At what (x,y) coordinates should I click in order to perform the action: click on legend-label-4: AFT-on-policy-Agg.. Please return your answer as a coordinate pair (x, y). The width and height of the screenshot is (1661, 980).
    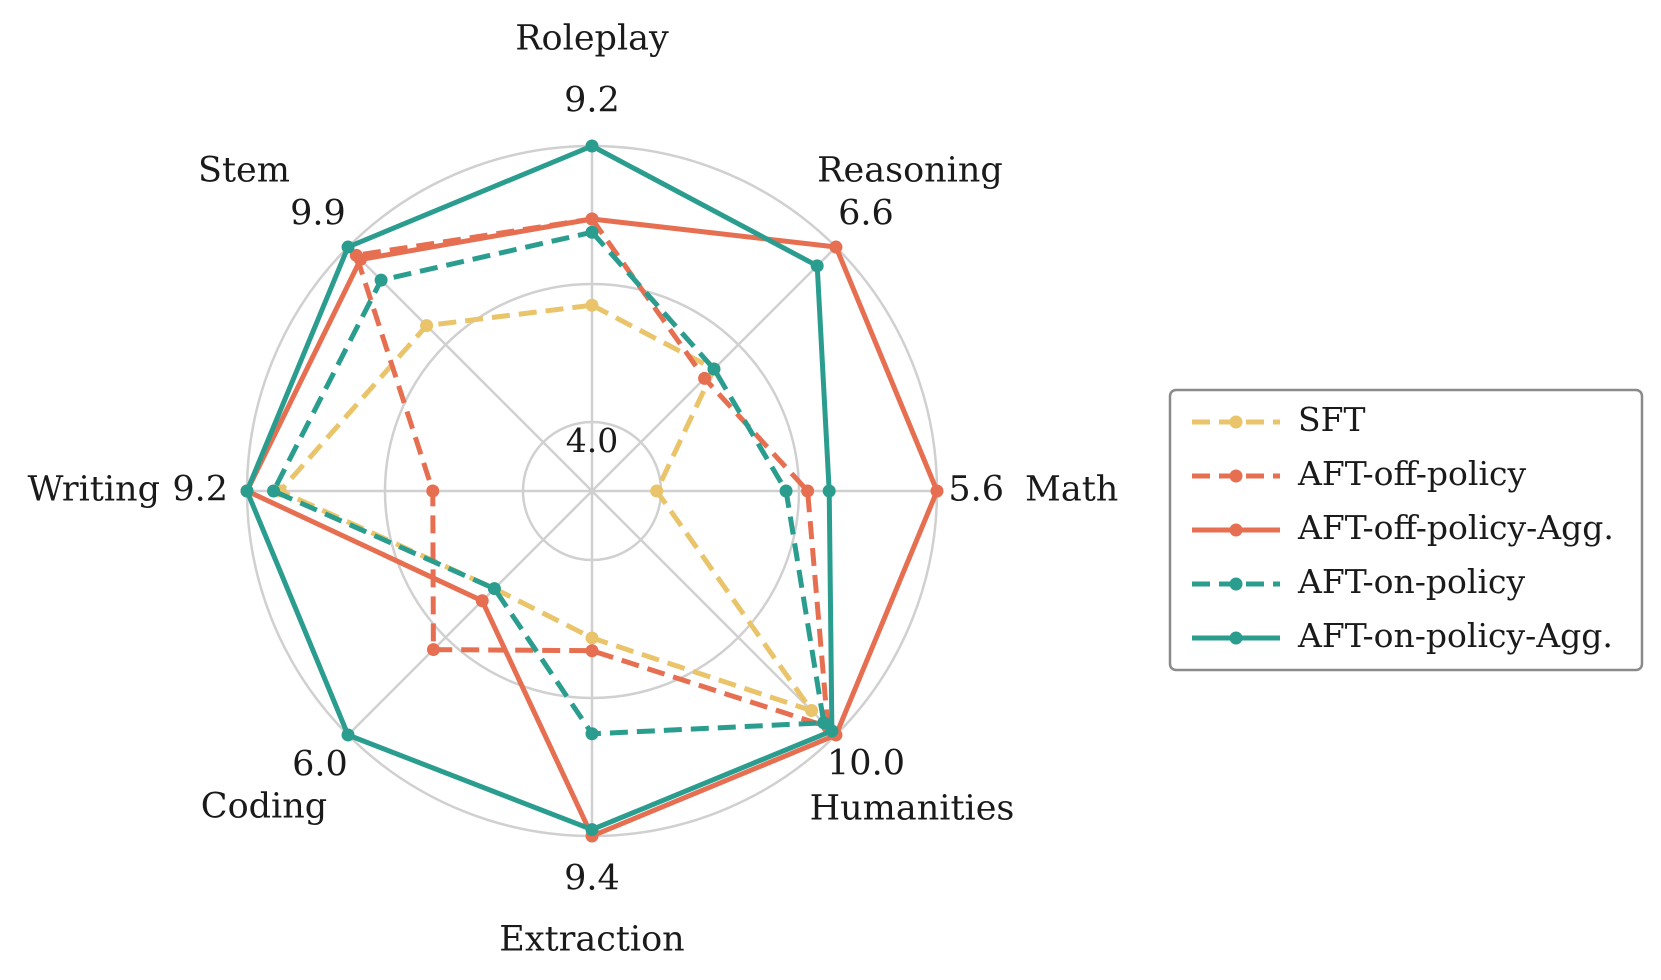
    Looking at the image, I should click on (1455, 635).